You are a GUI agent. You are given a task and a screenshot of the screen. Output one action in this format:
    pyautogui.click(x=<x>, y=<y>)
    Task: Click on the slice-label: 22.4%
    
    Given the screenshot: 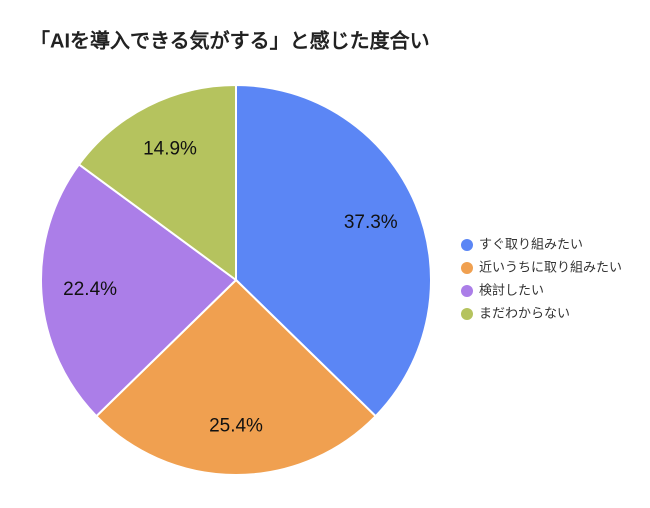 What is the action you would take?
    pyautogui.click(x=90, y=289)
    